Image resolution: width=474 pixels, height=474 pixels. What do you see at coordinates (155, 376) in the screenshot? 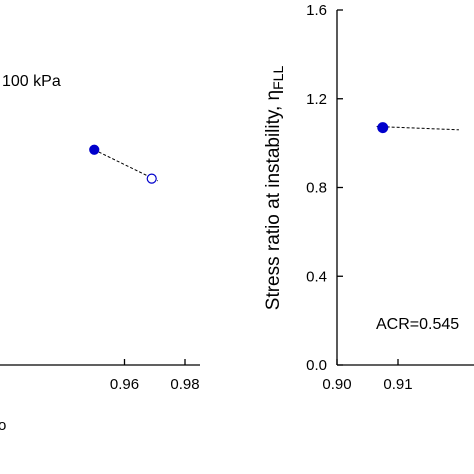
I see `left-x-ticks: 0.96 0.98` at bounding box center [155, 376].